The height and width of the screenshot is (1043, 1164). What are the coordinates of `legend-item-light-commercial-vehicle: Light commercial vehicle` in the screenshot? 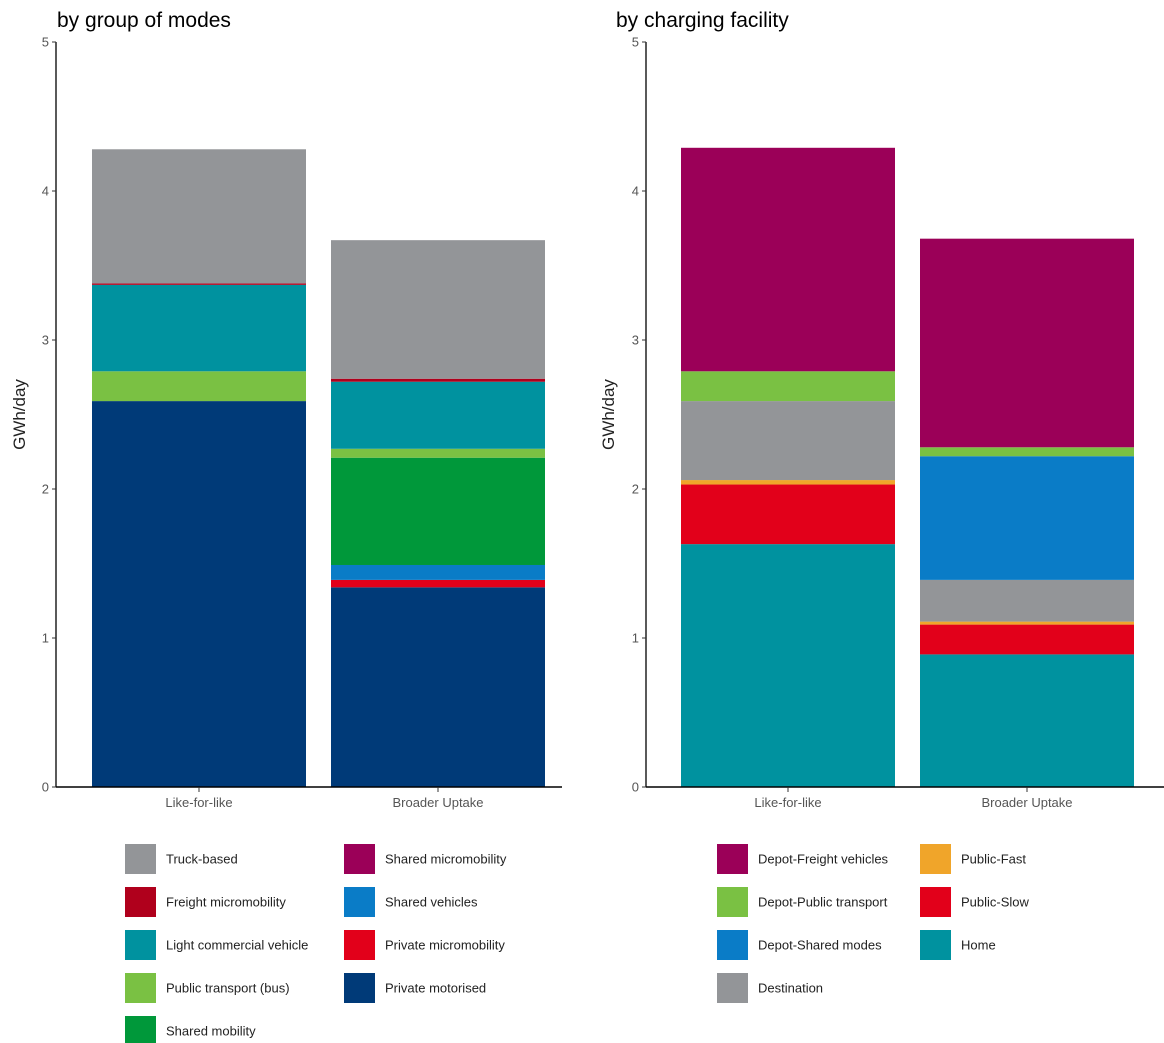 It's located at (216, 945).